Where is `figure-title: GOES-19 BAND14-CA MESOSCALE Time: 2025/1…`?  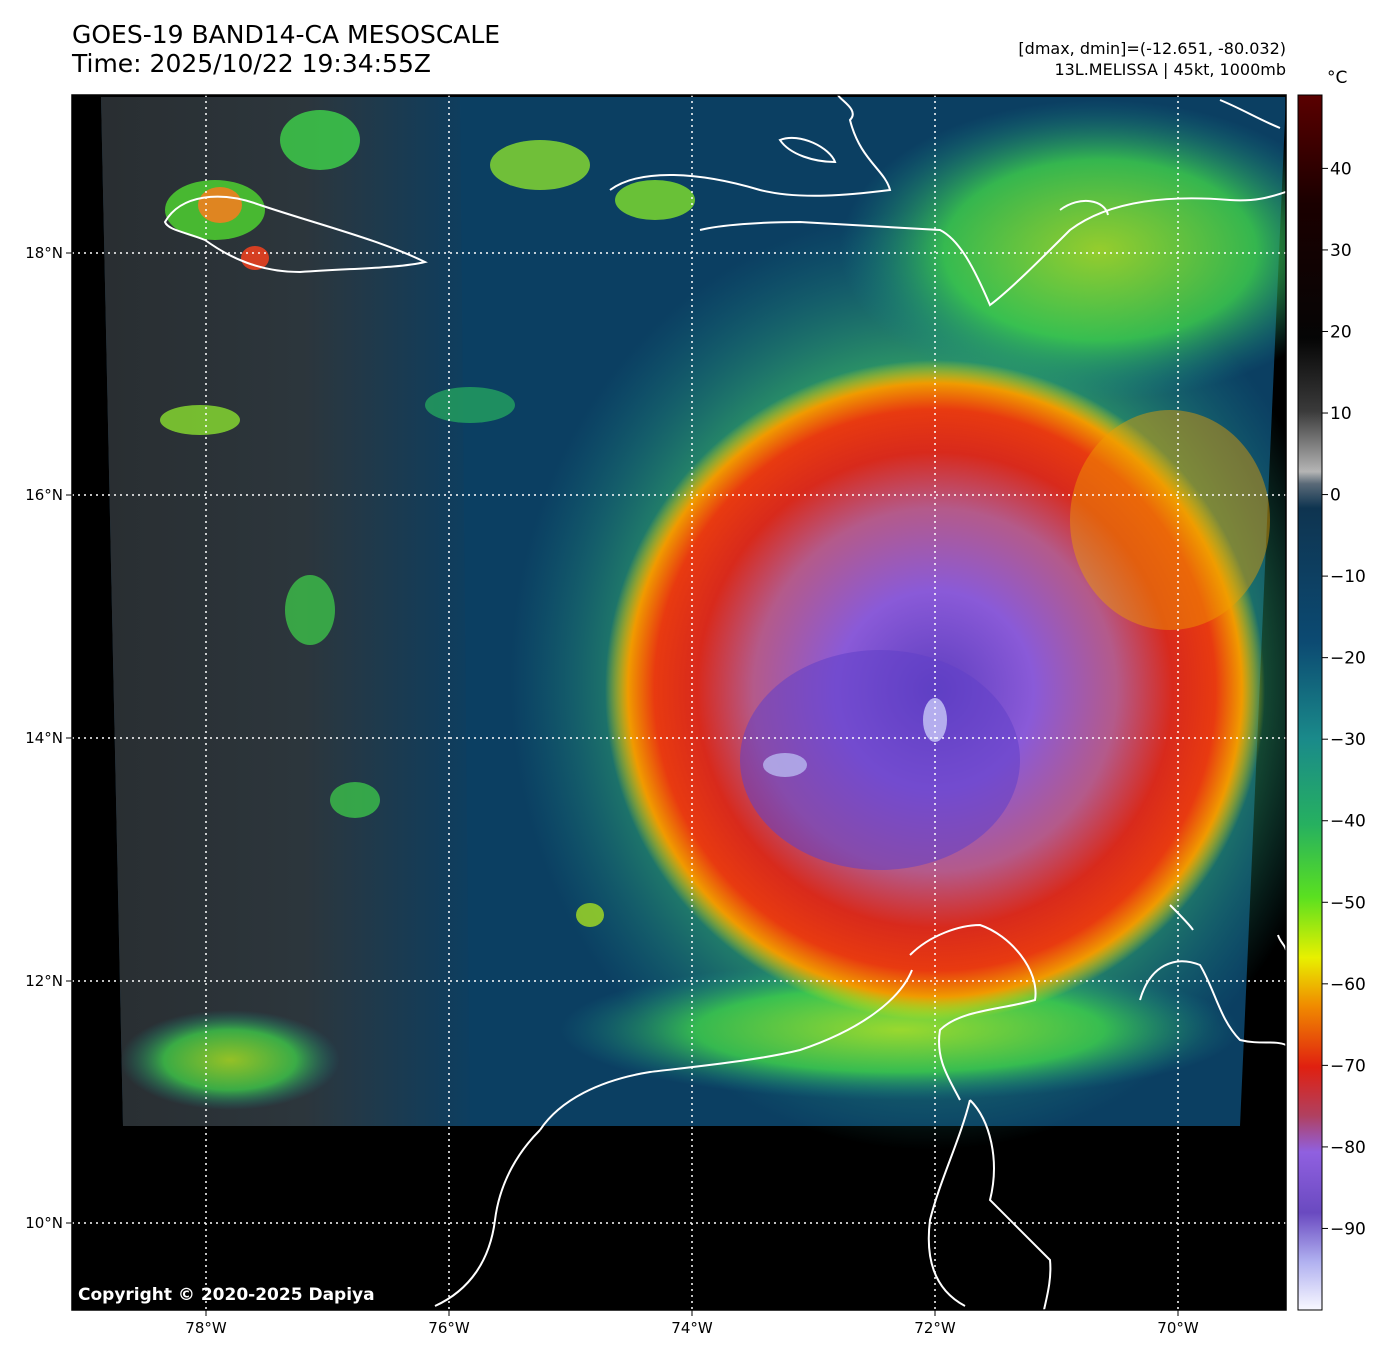 figure-title: GOES-19 BAND14-CA MESOSCALE Time: 2025/1… is located at coordinates (286, 49).